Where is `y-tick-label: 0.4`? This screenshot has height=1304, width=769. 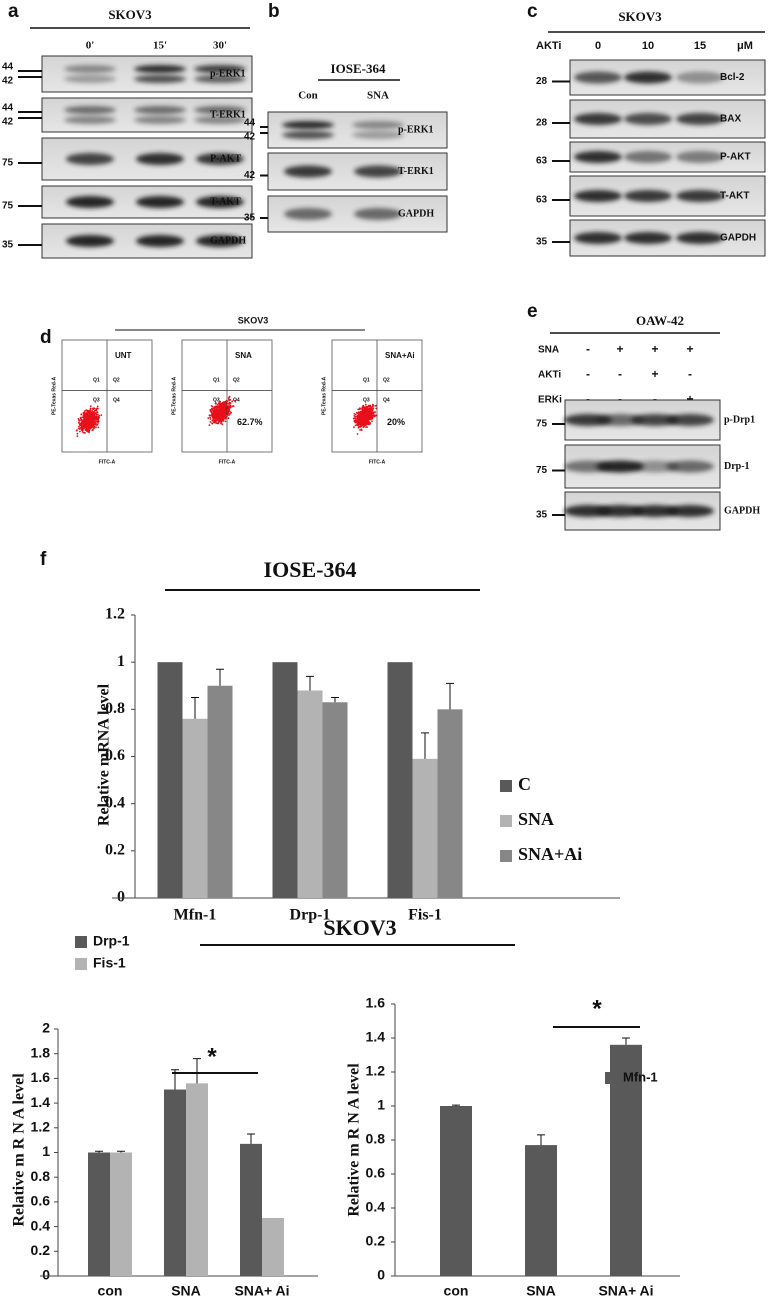
y-tick-label: 0.4 is located at coordinates (115, 802).